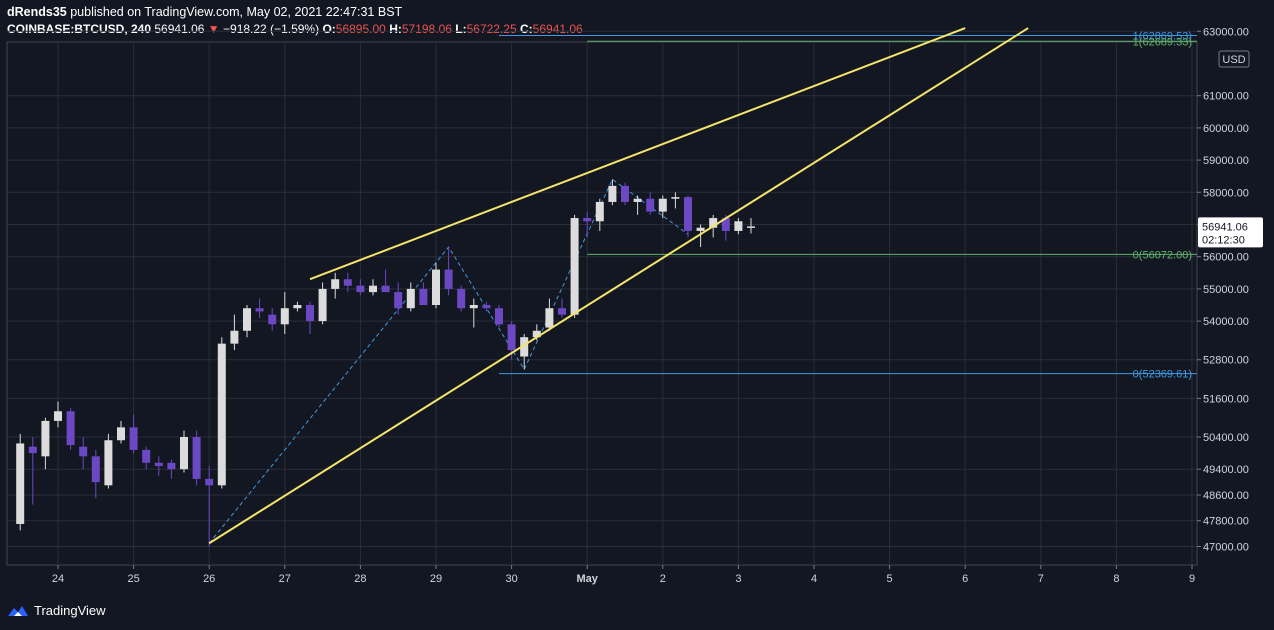 This screenshot has width=1274, height=630. Describe the element at coordinates (491, 29) in the screenshot. I see `low-value: 56722.25` at that location.